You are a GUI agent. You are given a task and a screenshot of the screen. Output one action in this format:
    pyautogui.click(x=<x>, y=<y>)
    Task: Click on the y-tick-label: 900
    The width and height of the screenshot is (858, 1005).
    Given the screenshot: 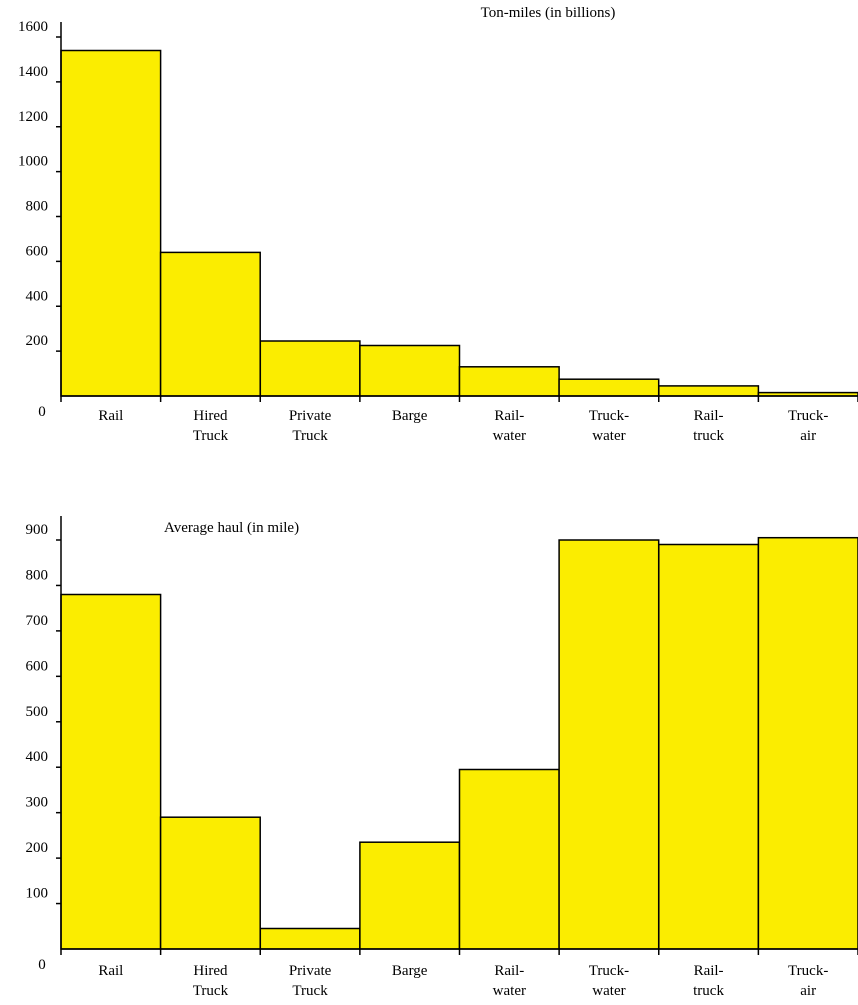 What is the action you would take?
    pyautogui.click(x=37, y=530)
    